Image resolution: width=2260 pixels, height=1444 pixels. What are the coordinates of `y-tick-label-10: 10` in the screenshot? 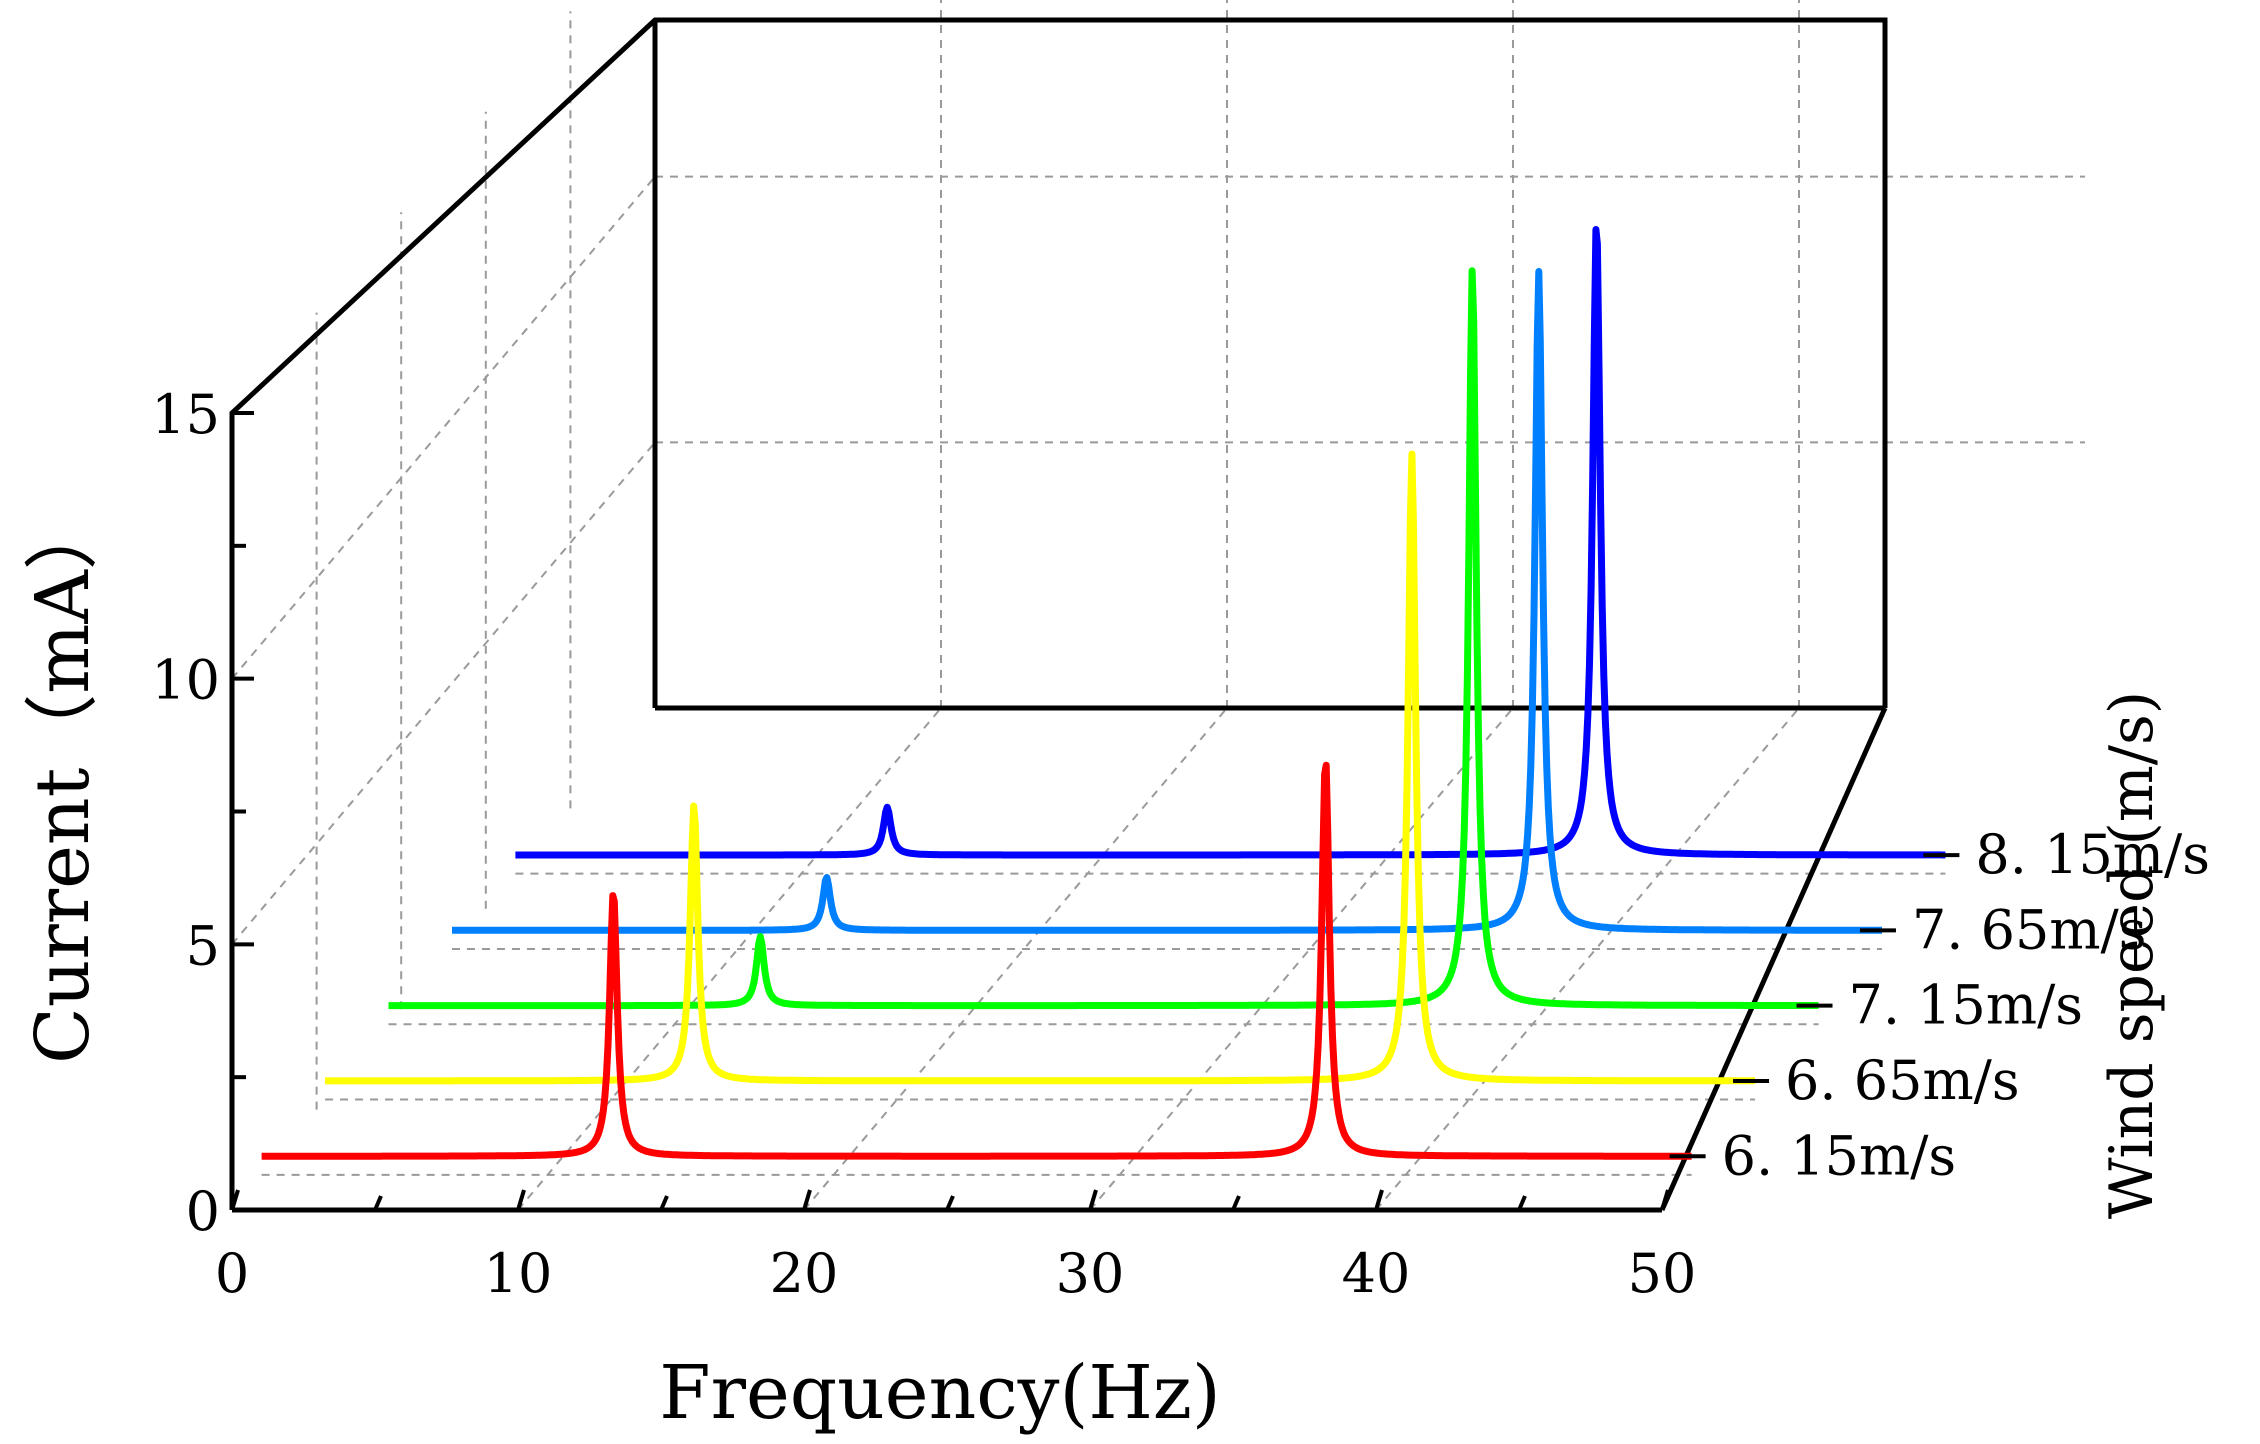 It's located at (185, 680).